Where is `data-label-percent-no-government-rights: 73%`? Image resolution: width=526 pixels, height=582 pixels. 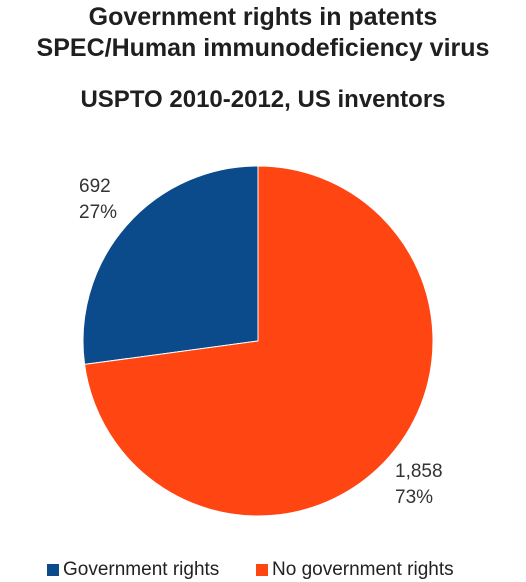 data-label-percent-no-government-rights: 73% is located at coordinates (414, 497).